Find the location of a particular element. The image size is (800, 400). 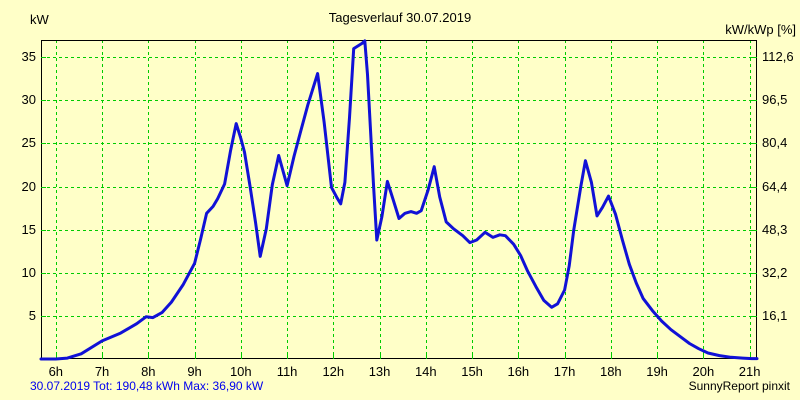

y-tick-label-left: 20 is located at coordinates (28, 186).